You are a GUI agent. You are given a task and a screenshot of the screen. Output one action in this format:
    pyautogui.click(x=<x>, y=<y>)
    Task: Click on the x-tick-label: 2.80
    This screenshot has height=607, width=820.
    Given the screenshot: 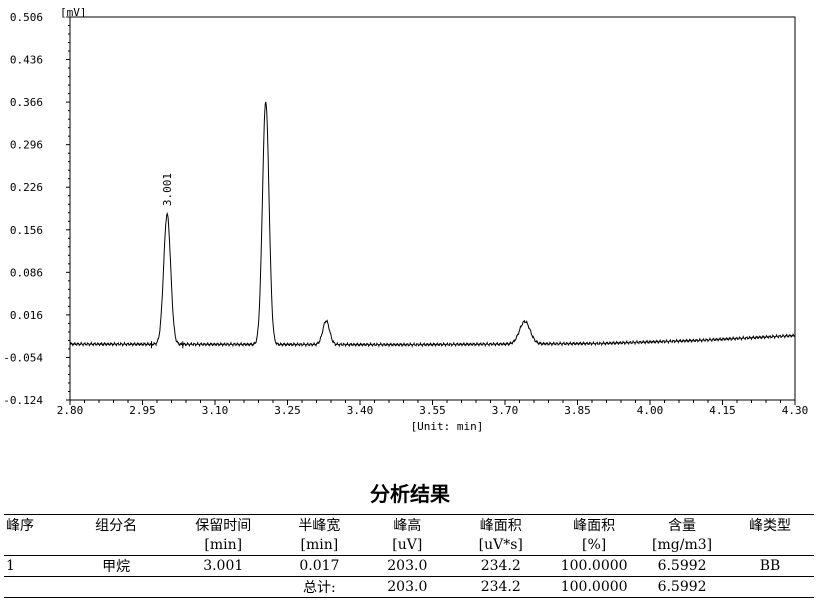 What is the action you would take?
    pyautogui.click(x=70, y=410)
    